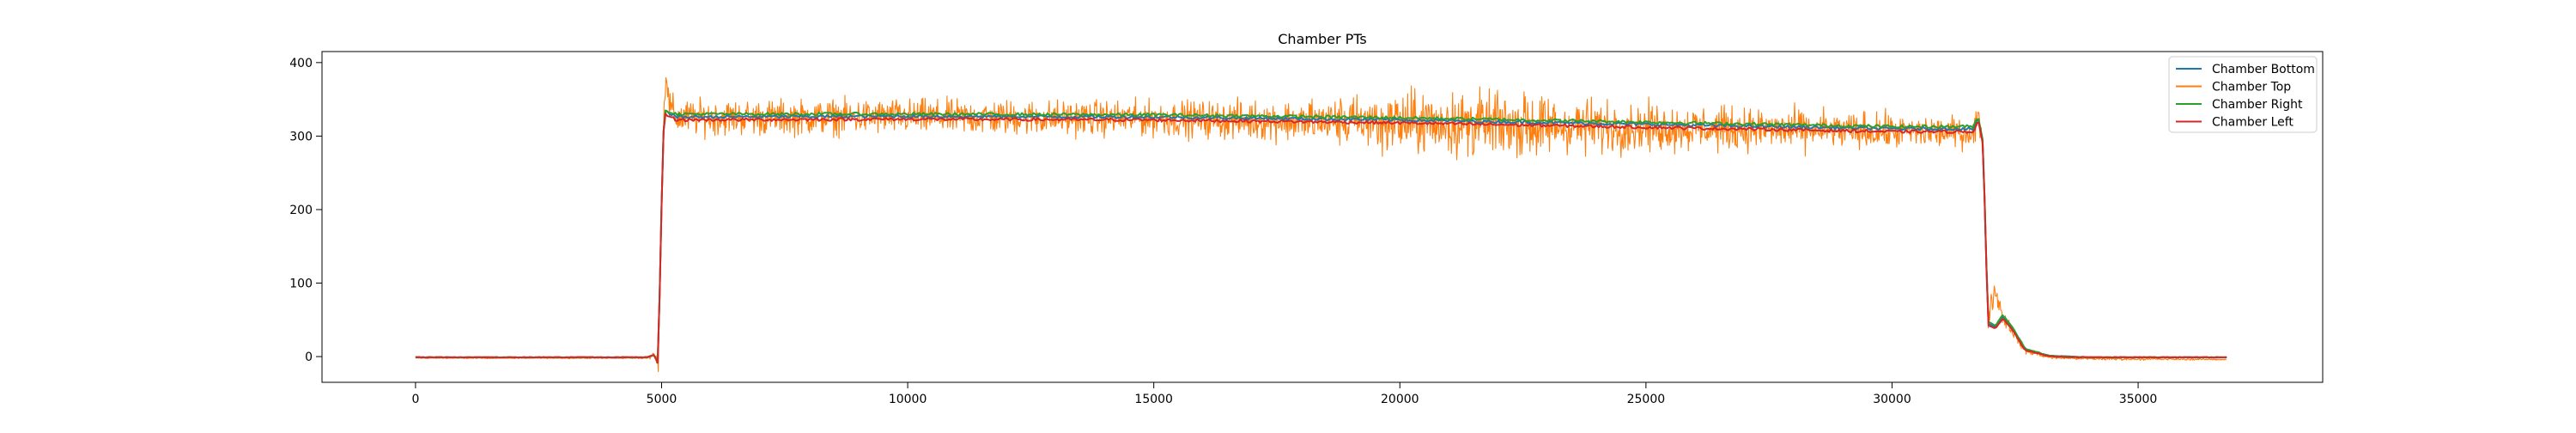  Describe the element at coordinates (1322, 39) in the screenshot. I see `chart-title: Chamber PTs` at that location.